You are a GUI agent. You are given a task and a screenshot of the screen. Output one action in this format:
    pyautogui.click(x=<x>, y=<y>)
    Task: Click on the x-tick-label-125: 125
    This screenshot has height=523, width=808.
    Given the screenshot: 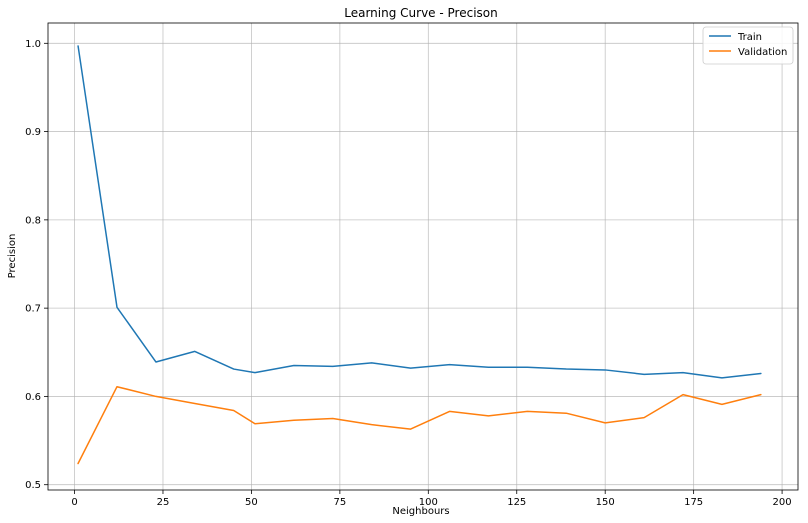 What is the action you would take?
    pyautogui.click(x=516, y=502)
    